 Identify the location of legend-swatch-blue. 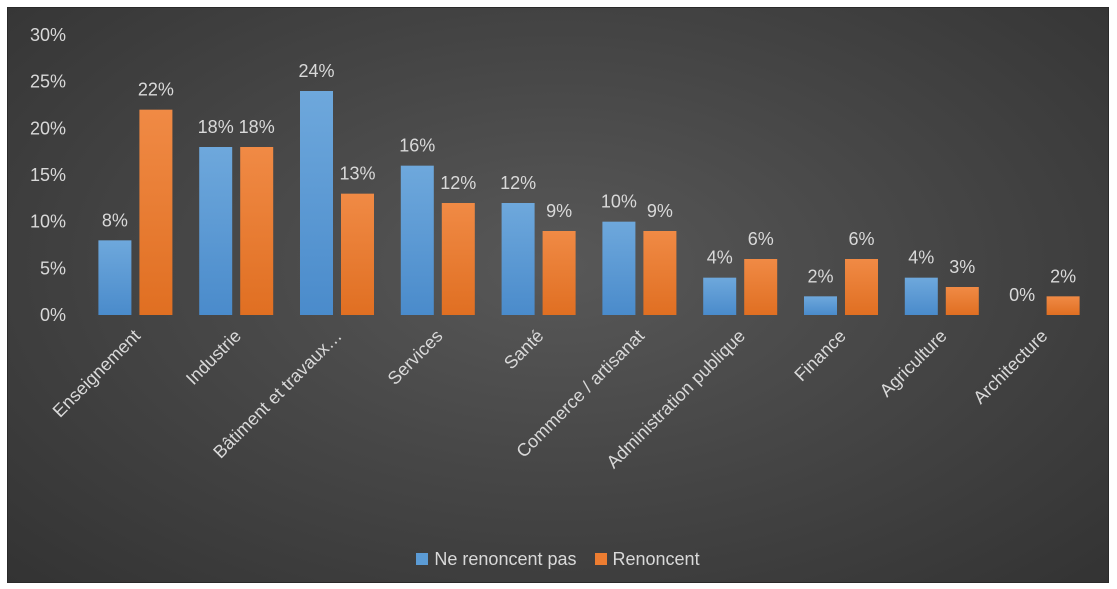
(422, 559).